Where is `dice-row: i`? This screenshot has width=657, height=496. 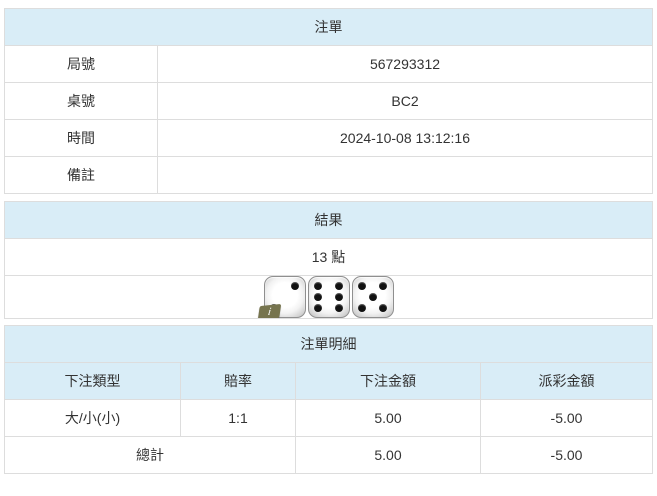 dice-row: i is located at coordinates (328, 297).